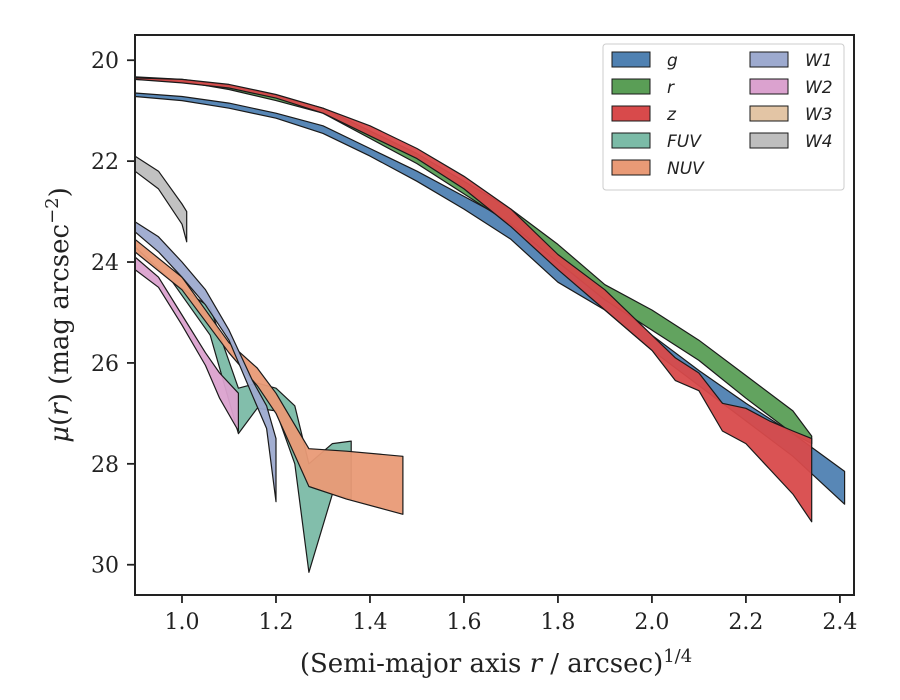 The width and height of the screenshot is (900, 700). I want to click on y-axis-label: μ(r) (mag arcsec−2), so click(58, 315).